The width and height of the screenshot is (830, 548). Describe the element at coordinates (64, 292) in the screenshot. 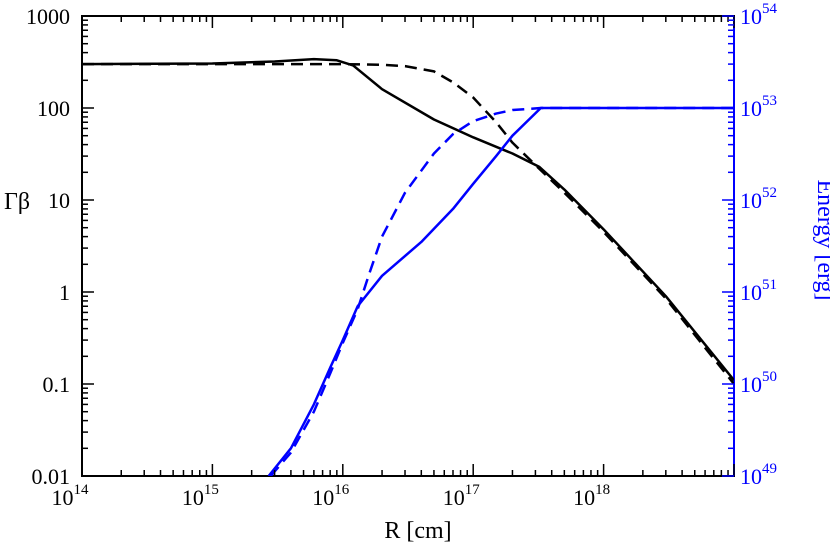

I see `y-left-tick-label: 1` at that location.